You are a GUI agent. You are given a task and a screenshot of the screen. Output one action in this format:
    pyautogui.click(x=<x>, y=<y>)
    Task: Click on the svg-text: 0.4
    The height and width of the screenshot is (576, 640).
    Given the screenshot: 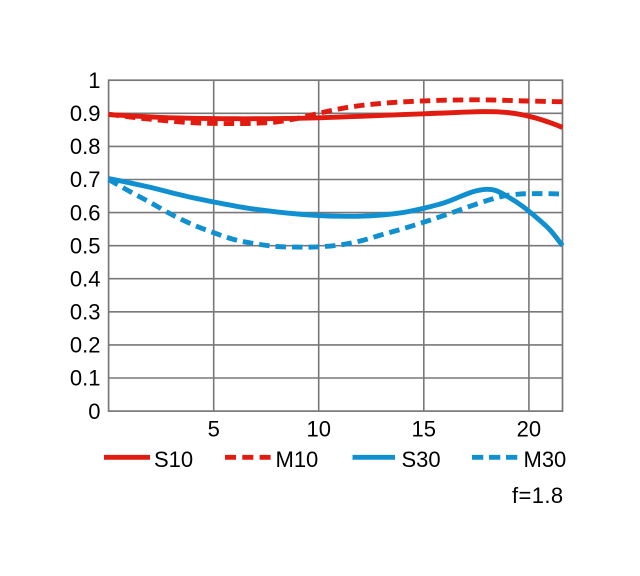 What is the action you would take?
    pyautogui.click(x=85, y=278)
    